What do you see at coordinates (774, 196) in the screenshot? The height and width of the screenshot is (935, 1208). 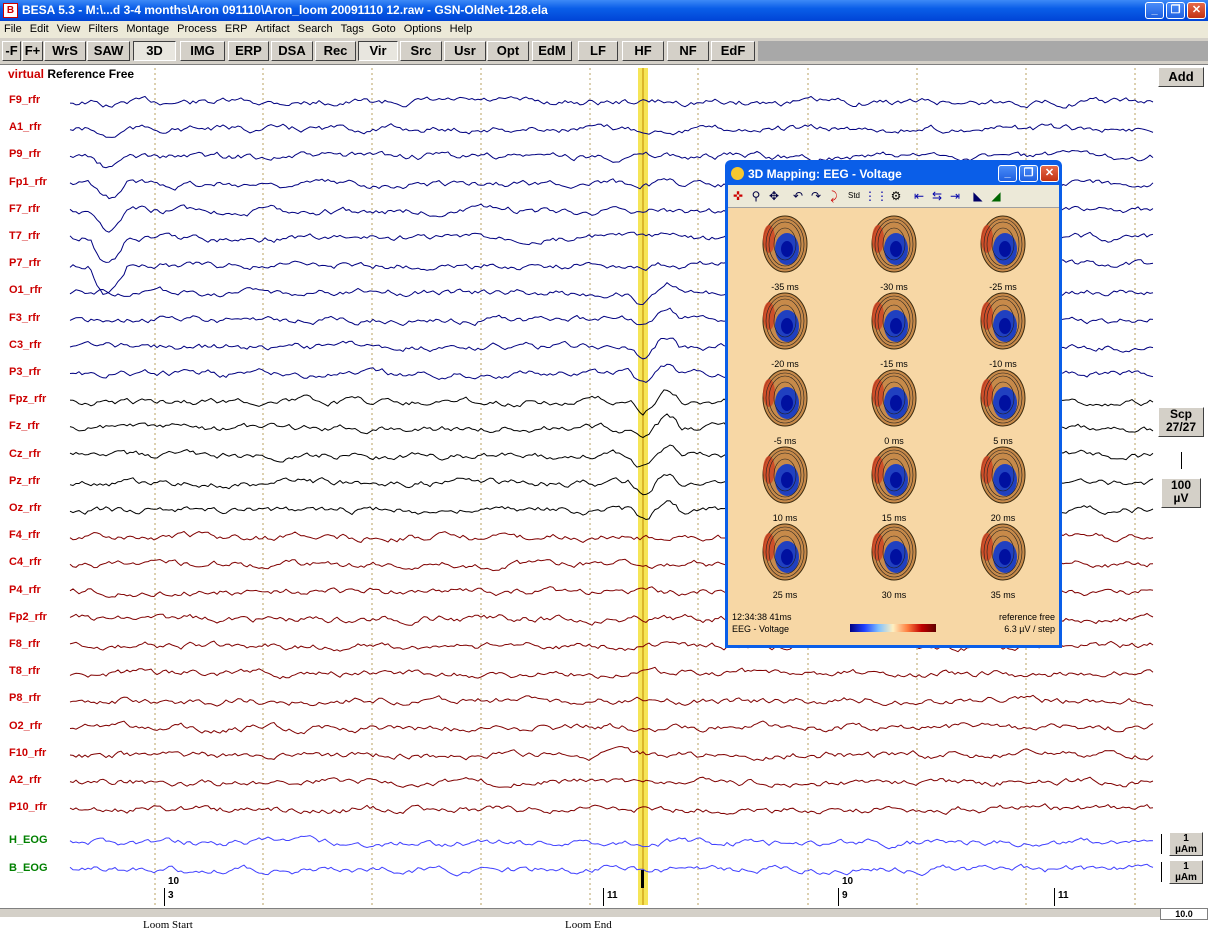 I see `move-tool-icon: ✥` at bounding box center [774, 196].